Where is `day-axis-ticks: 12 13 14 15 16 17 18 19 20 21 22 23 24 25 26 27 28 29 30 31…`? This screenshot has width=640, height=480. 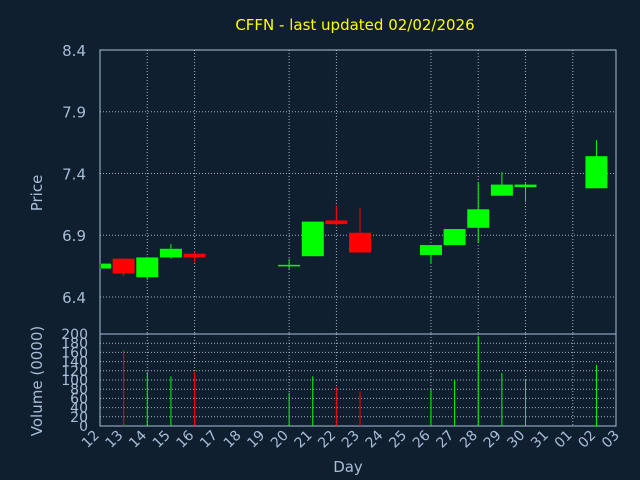
day-axis-ticks: 12 13 14 15 16 17 18 19 20 21 22 23 24 25 26 27 28 29 30 31… is located at coordinates (351, 439).